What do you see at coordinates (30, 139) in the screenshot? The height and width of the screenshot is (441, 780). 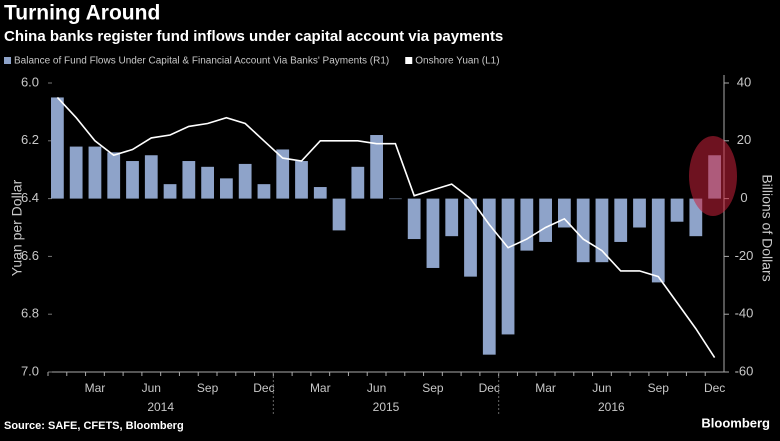 I see `y-tick-label: 6.2` at bounding box center [30, 139].